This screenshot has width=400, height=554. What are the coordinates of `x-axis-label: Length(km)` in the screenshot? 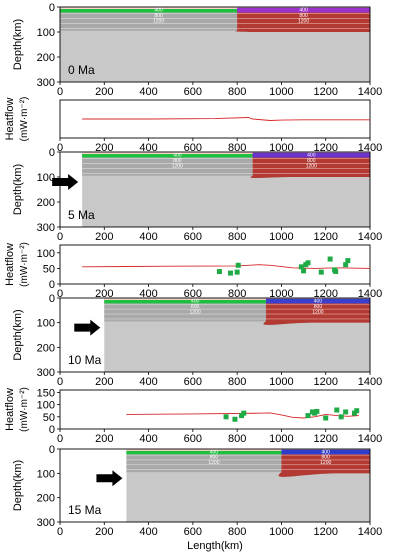 It's located at (215, 546).